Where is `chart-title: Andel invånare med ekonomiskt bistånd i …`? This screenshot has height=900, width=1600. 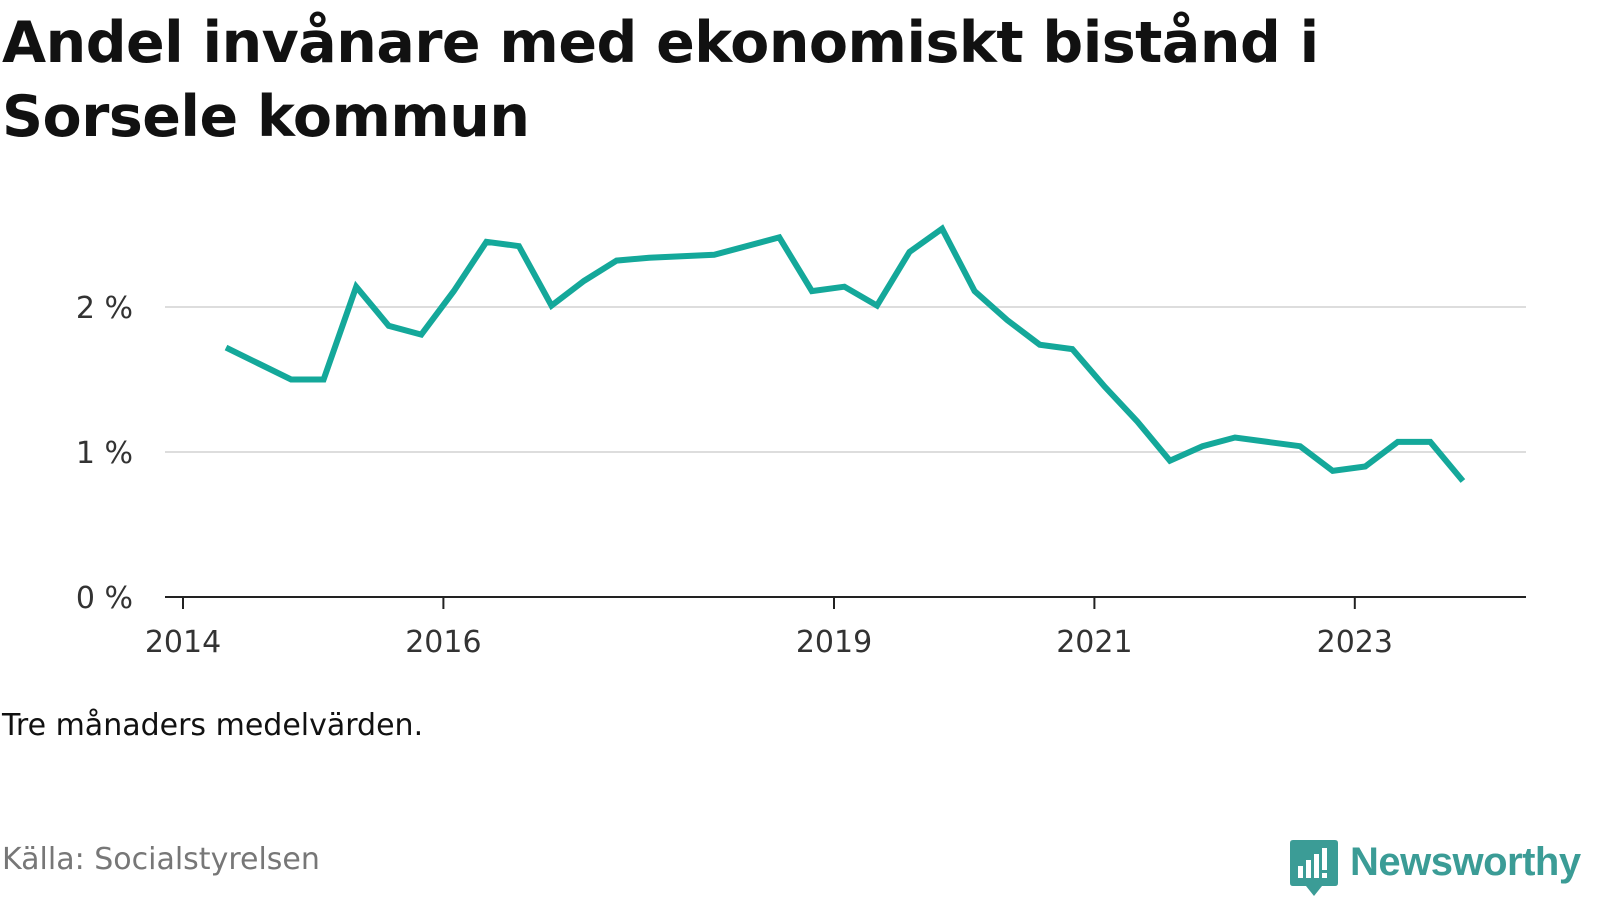 chart-title: Andel invånare med ekonomiskt bistånd i … is located at coordinates (660, 80).